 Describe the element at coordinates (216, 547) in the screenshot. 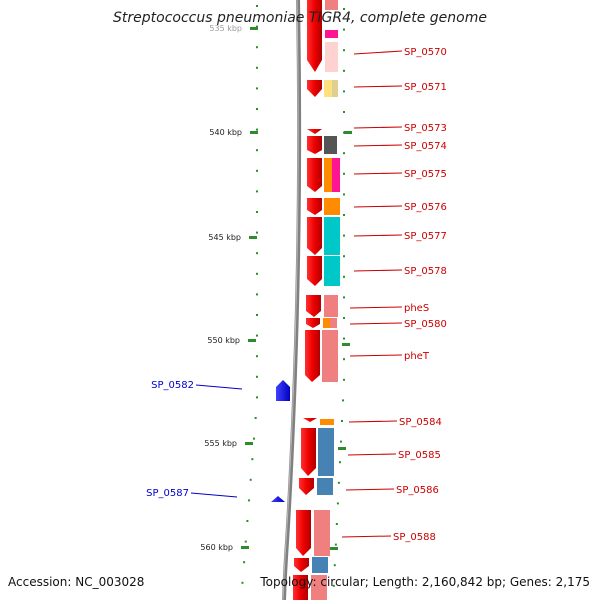

I see `axis-tick-label: 560 kbp` at that location.